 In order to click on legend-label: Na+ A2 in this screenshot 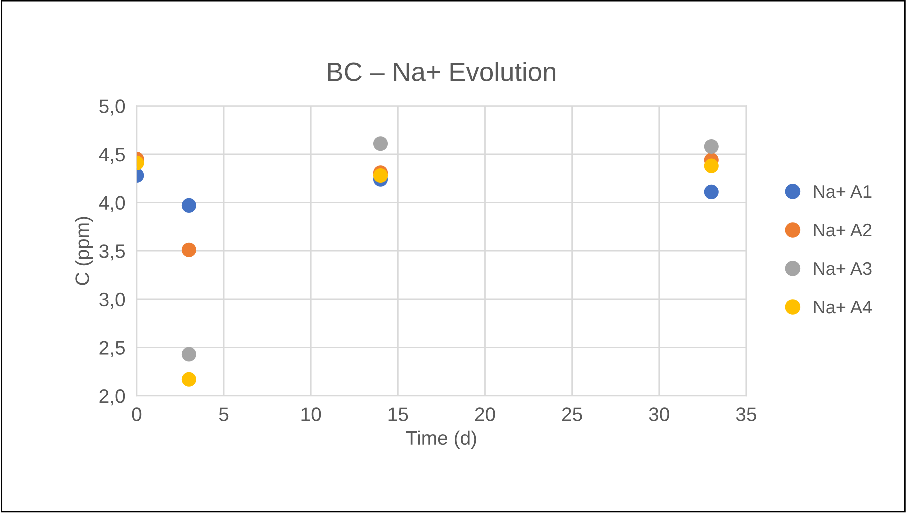, I will do `click(843, 230)`.